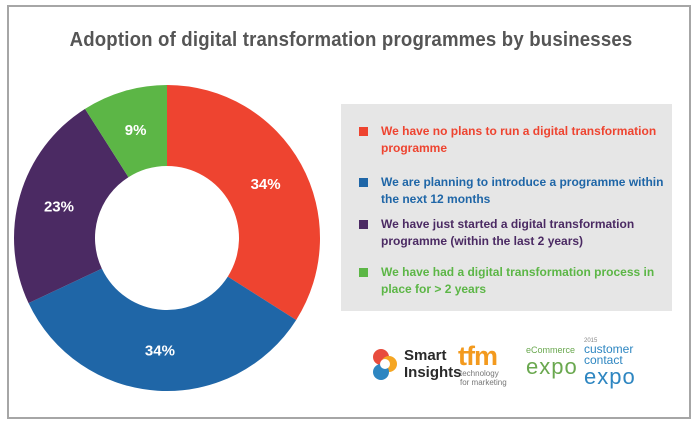 This screenshot has width=700, height=429. What do you see at coordinates (609, 354) in the screenshot?
I see `customer-contact-text: customer contact` at bounding box center [609, 354].